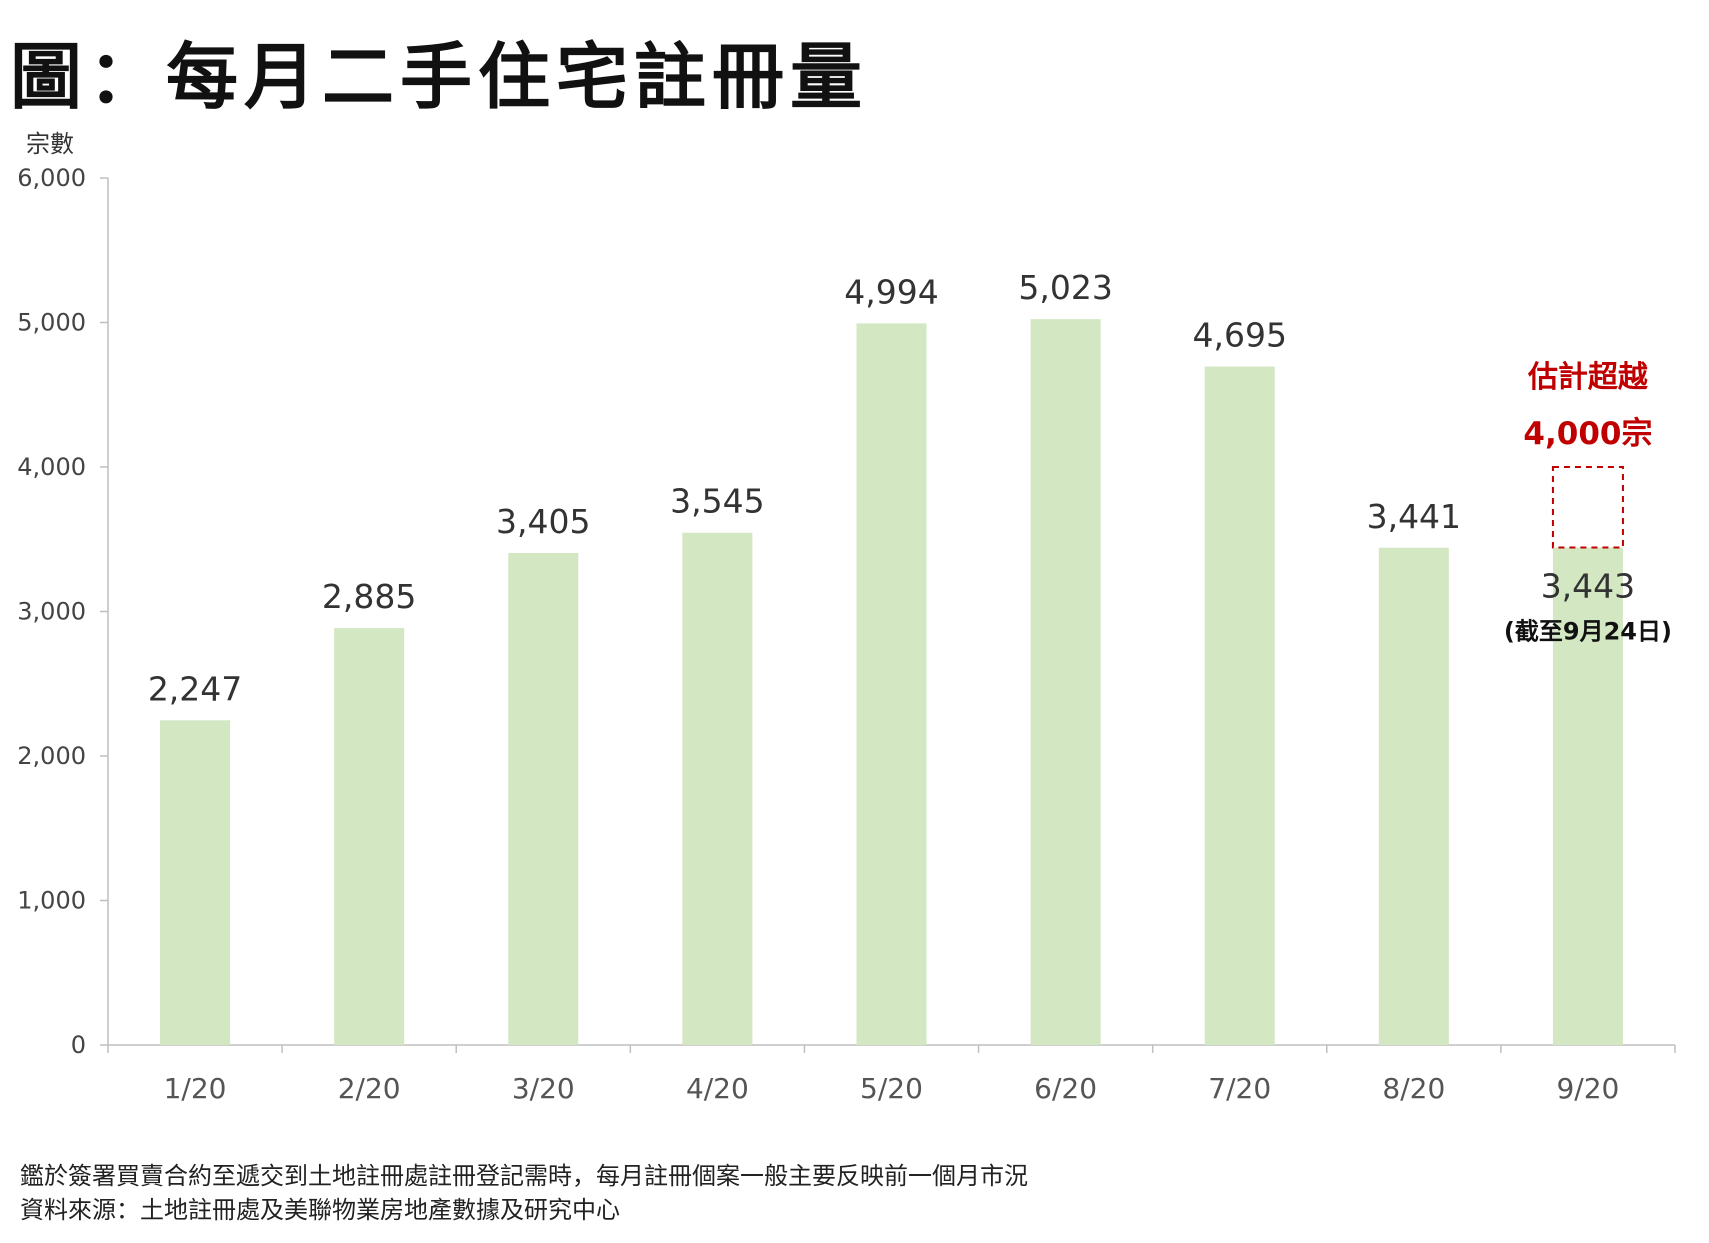 The image size is (1709, 1243). I want to click on partial-month-note: (截至9月24日), so click(1588, 631).